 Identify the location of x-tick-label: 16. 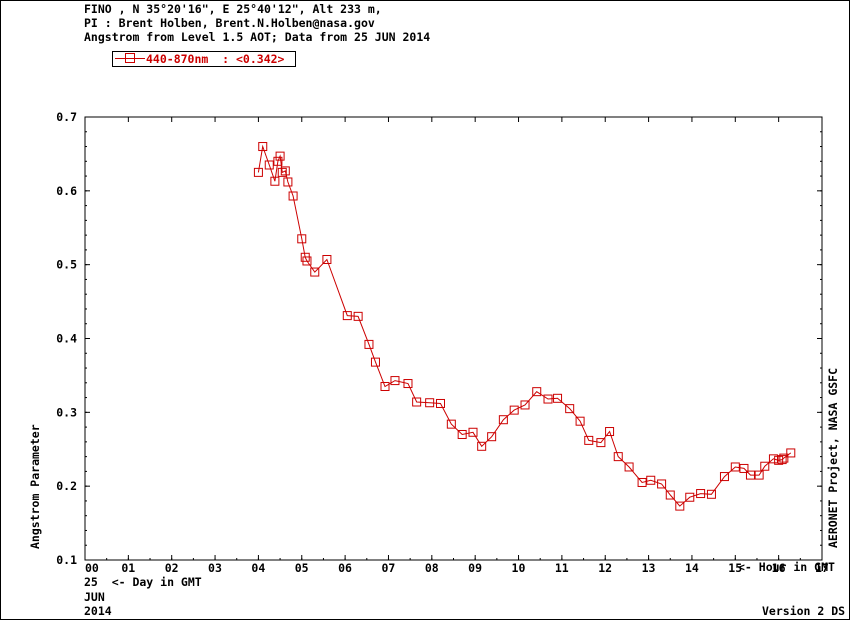
(779, 568).